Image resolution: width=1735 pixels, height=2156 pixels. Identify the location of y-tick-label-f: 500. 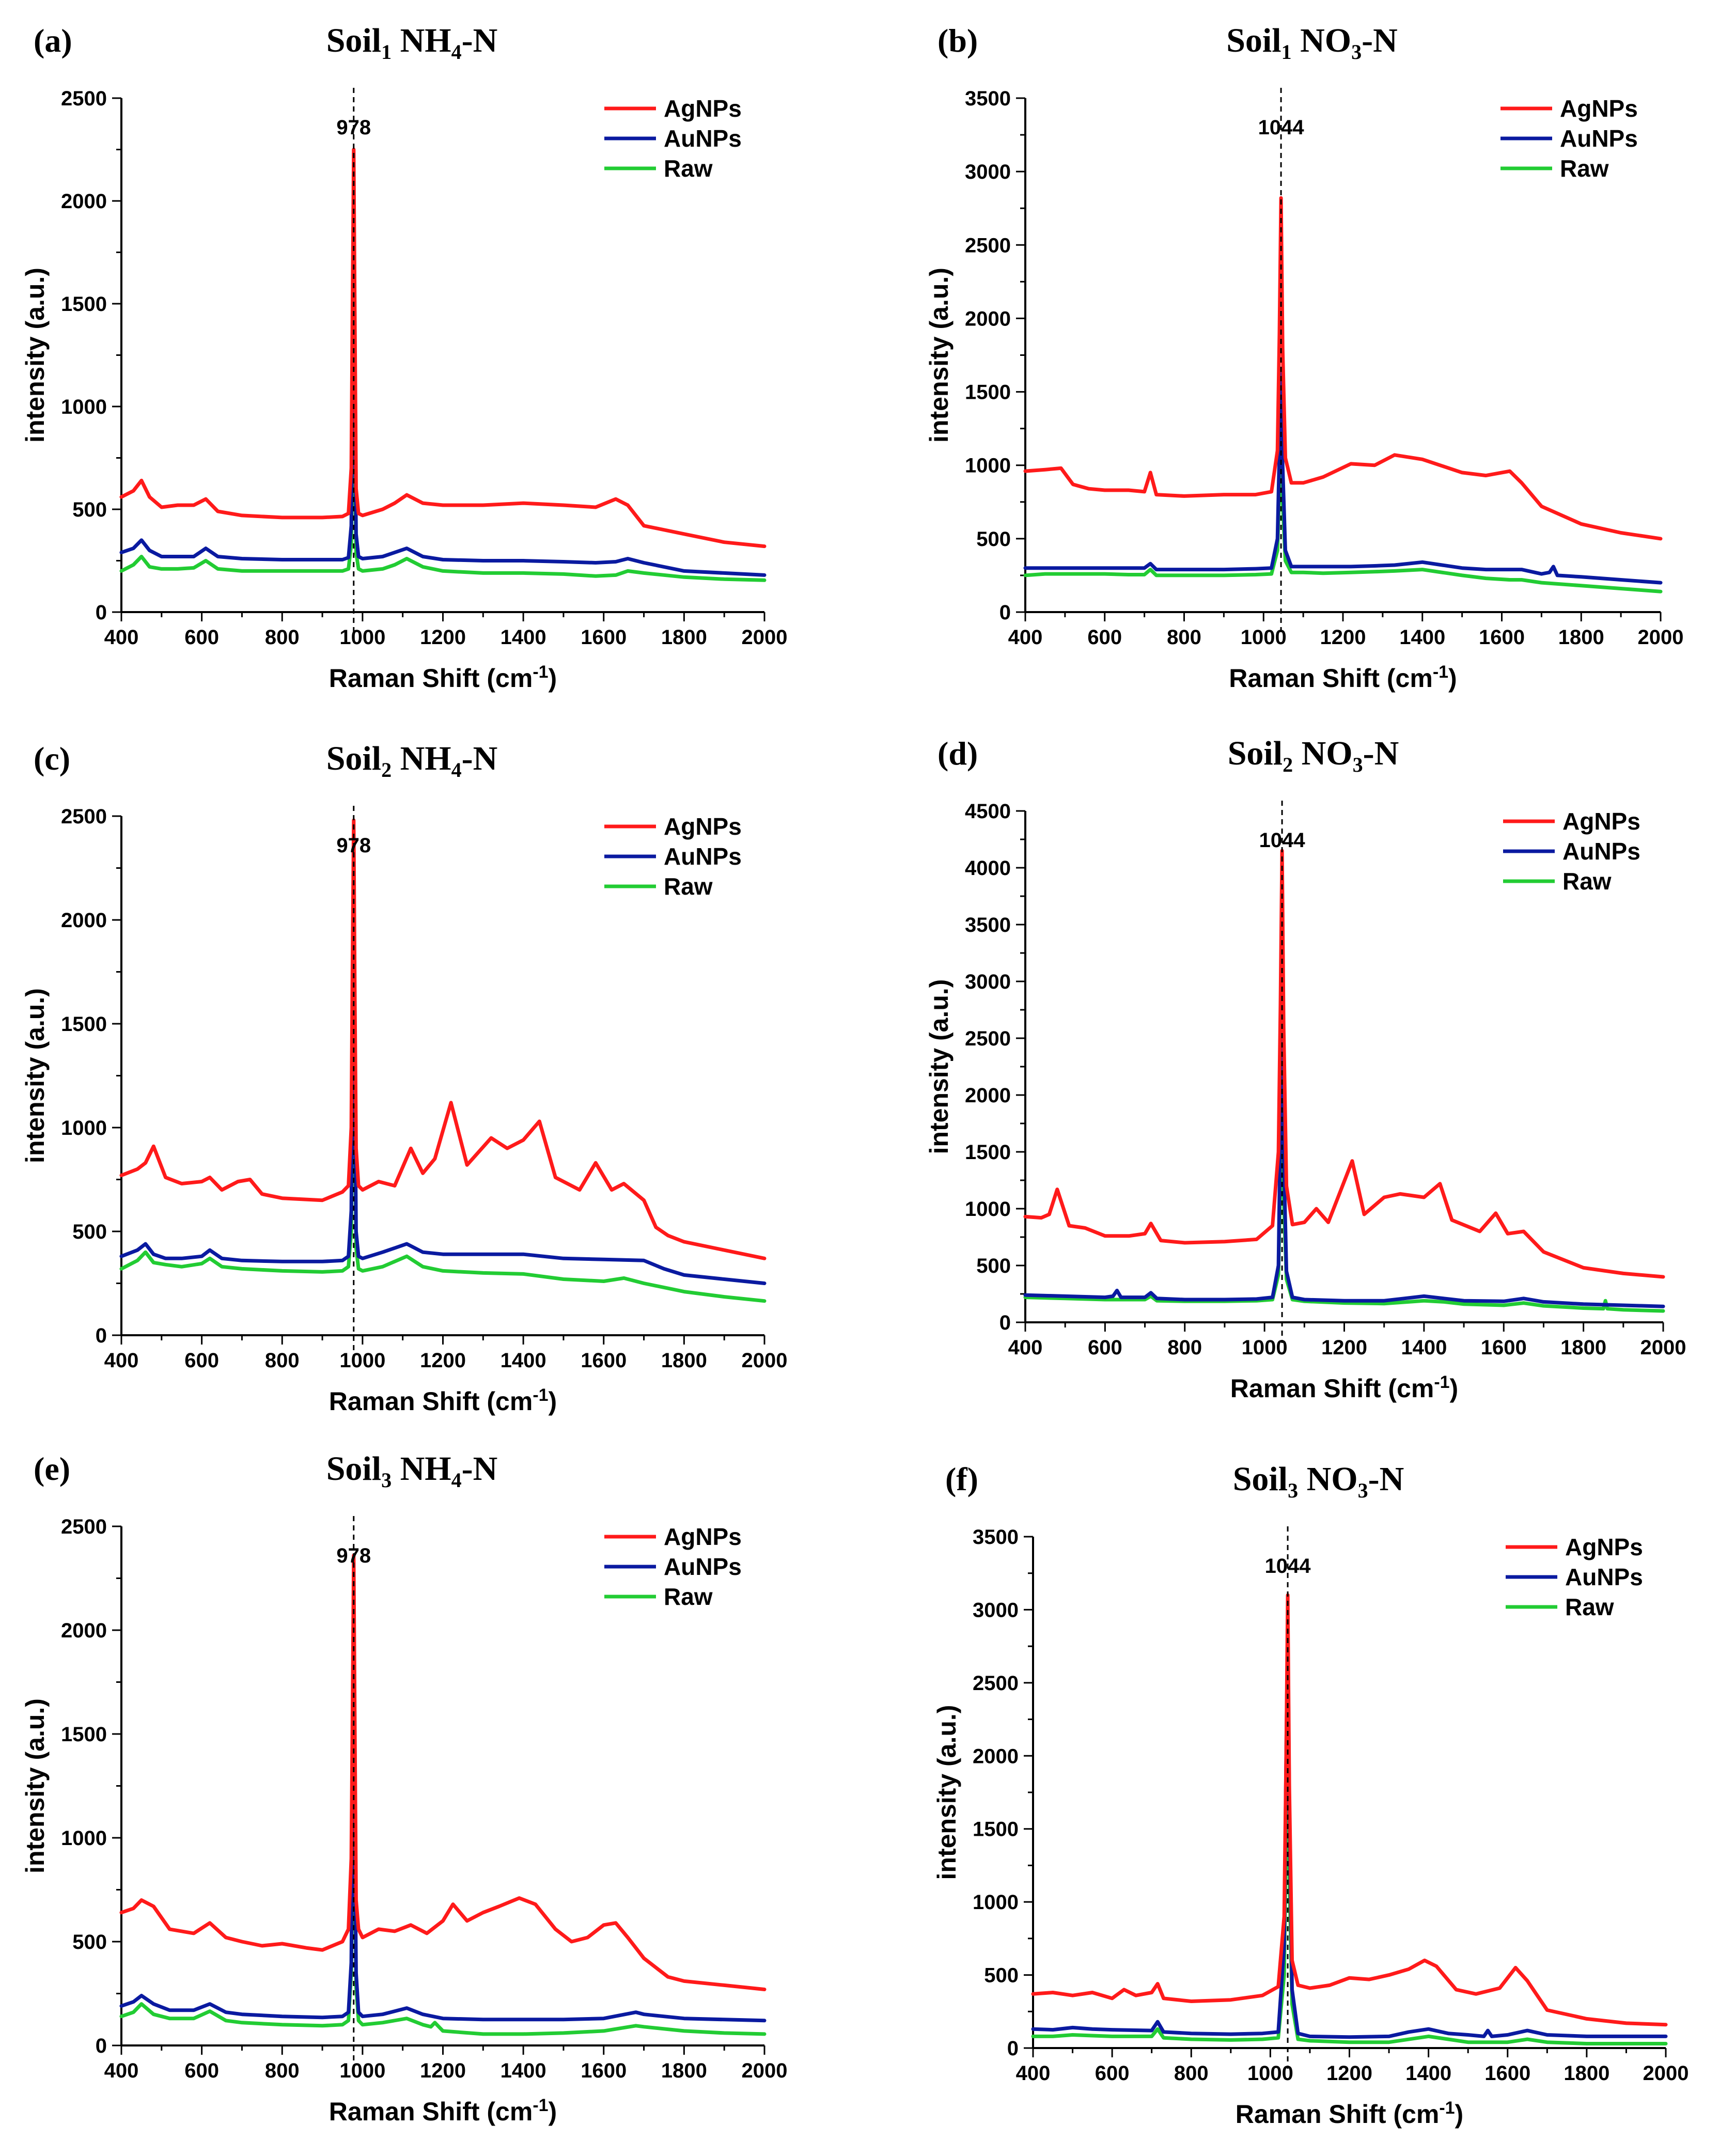
(1002, 1976).